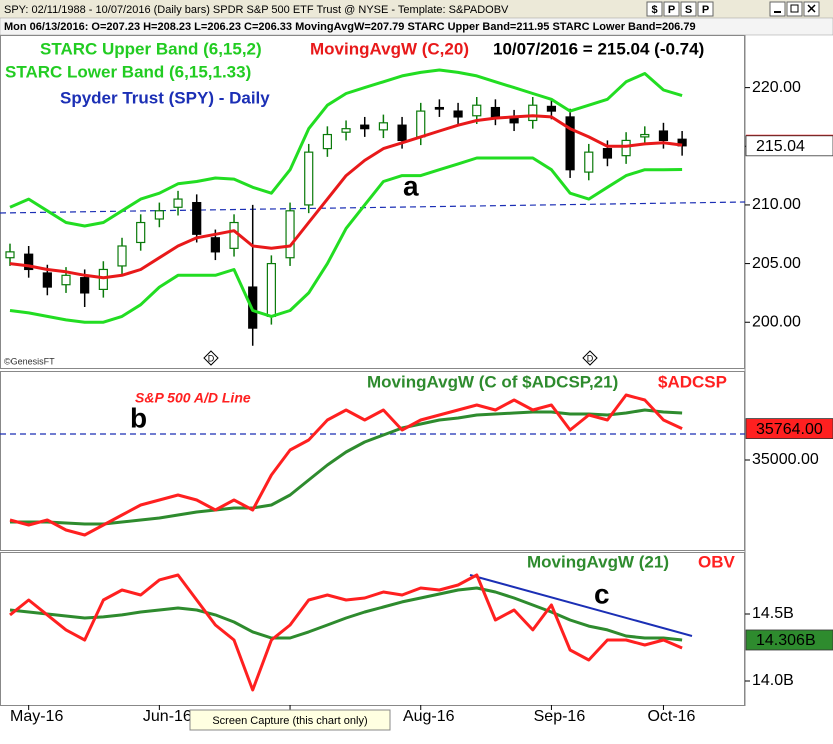  Describe the element at coordinates (717, 561) in the screenshot. I see `legend-entry: OBV` at that location.